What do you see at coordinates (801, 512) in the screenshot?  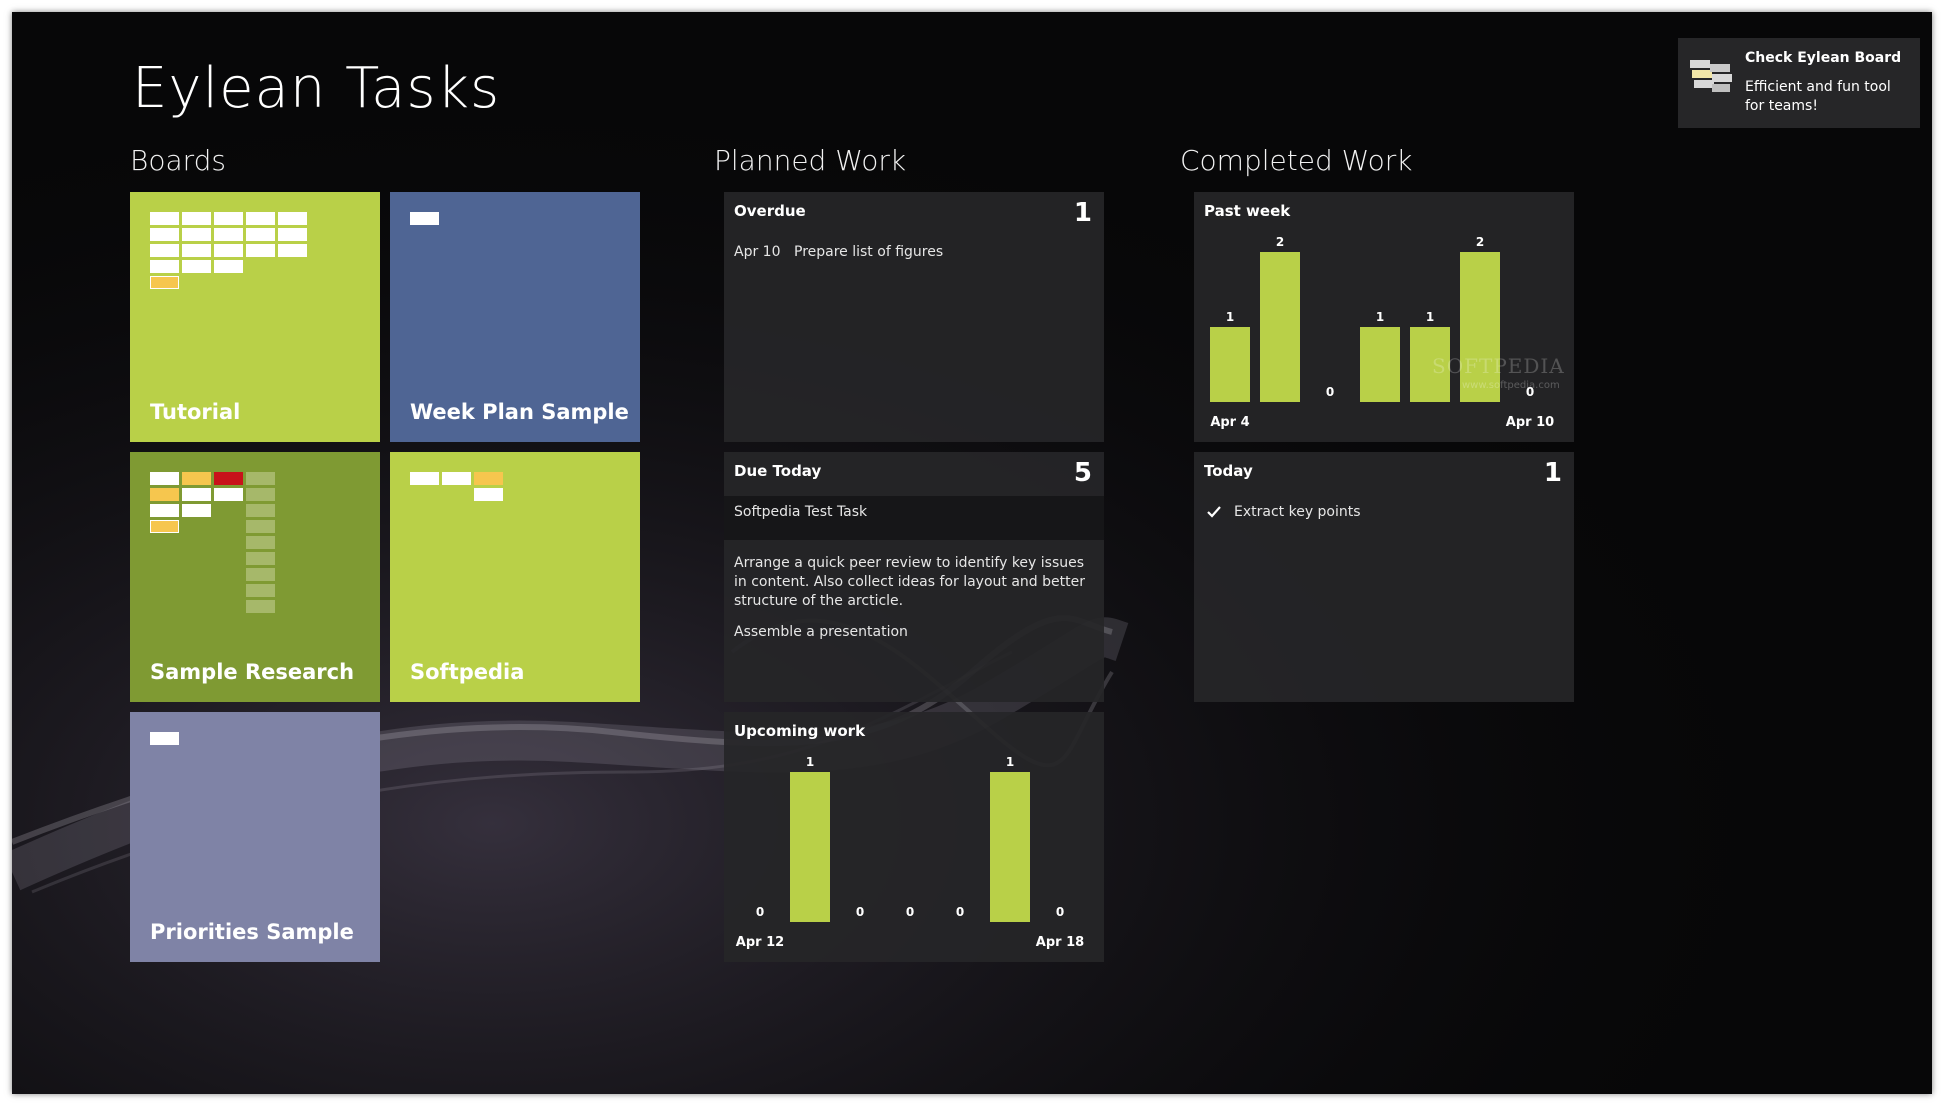 I see `task-item: Softpedia Test Task` at bounding box center [801, 512].